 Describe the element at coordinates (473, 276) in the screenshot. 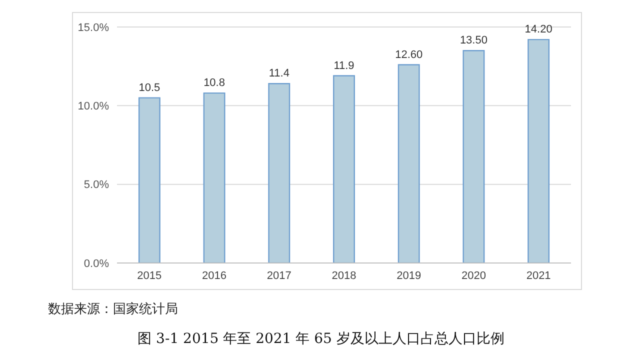

I see `x-tick-label: 2020` at that location.